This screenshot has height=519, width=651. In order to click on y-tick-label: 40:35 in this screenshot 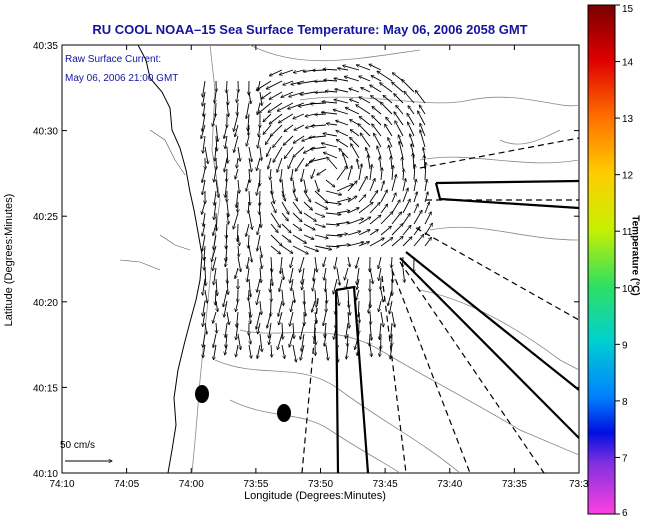, I will do `click(45, 46)`.